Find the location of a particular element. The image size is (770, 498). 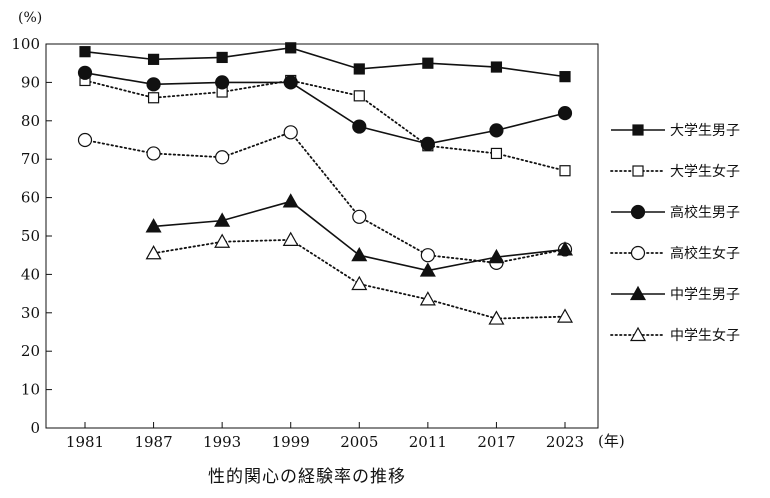

y-tick-label: 90 is located at coordinates (30, 82).